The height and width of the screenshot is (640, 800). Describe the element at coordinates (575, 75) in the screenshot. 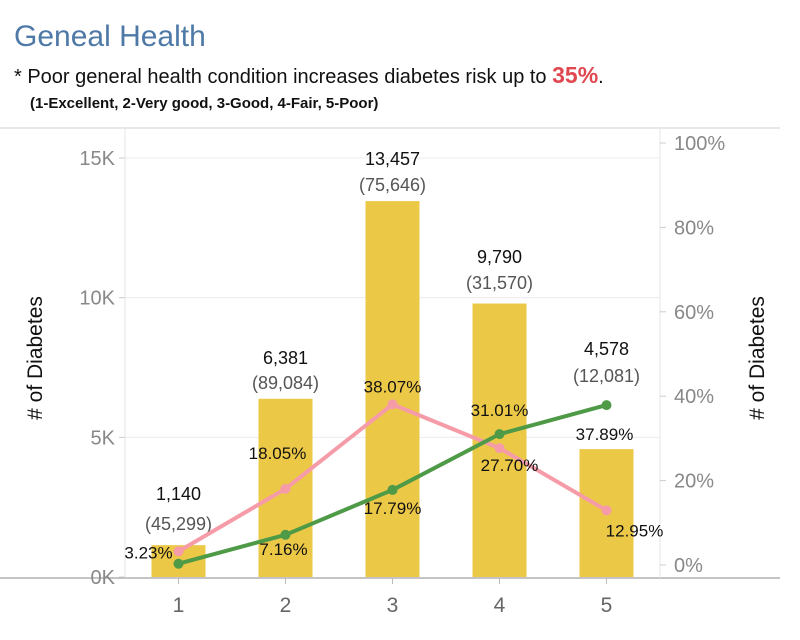

I see `subtitle-highlight: 35%` at that location.